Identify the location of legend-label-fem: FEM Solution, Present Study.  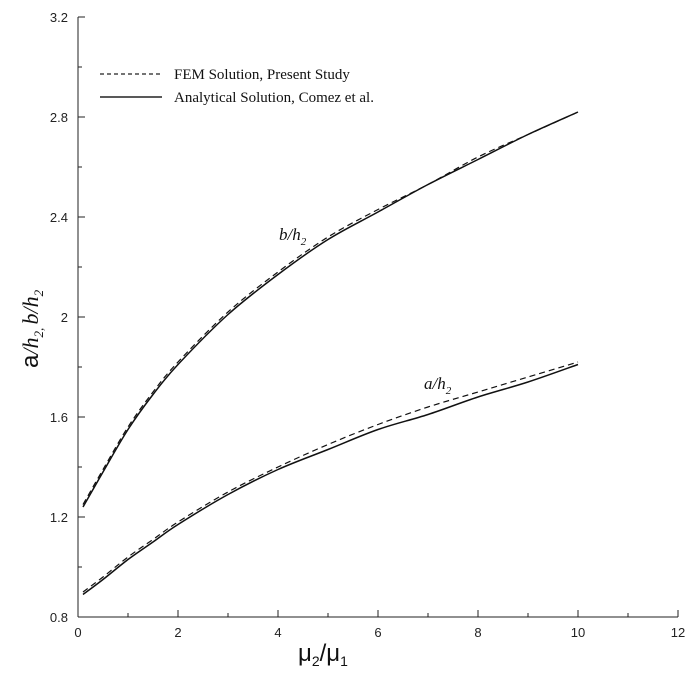
(262, 75).